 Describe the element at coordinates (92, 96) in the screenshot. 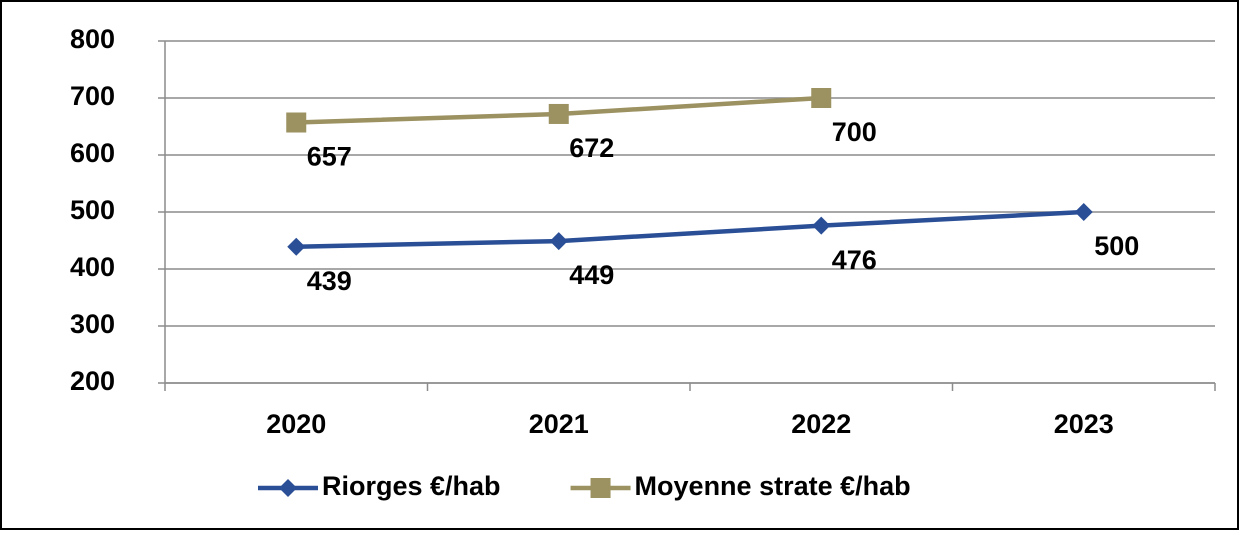

I see `y-tick-label: 700` at that location.